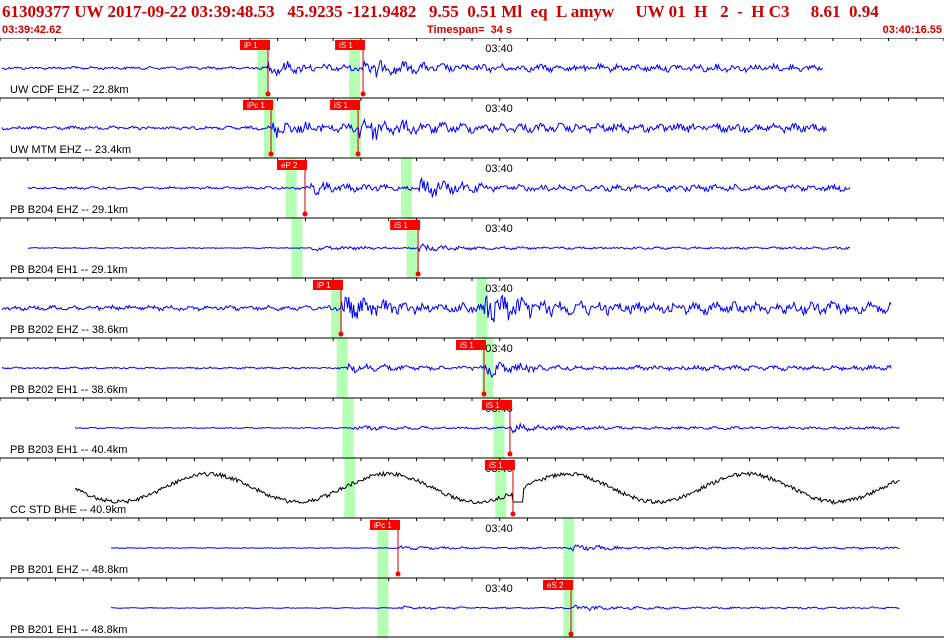  Describe the element at coordinates (68, 630) in the screenshot. I see `channel-label: PB B201 EH1 -- 48.8km` at that location.